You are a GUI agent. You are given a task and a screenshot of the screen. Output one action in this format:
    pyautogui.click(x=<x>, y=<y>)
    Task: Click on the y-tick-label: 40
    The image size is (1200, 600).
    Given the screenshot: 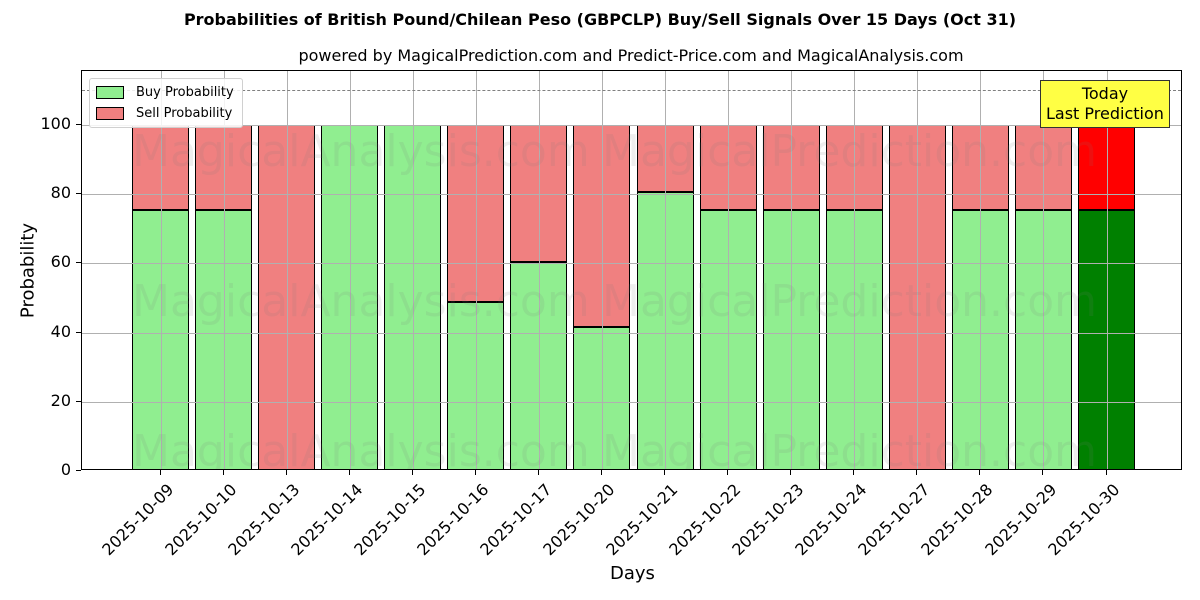 What is the action you would take?
    pyautogui.click(x=60, y=331)
    